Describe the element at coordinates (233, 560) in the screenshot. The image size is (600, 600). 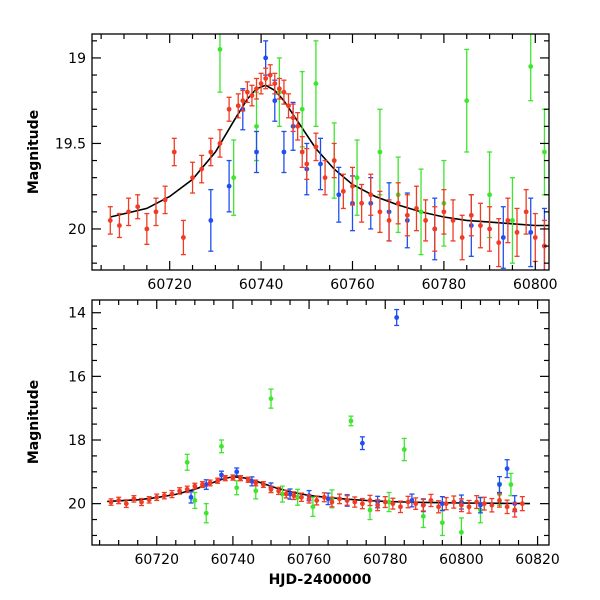
I see `x-tick-label: 60740` at that location.